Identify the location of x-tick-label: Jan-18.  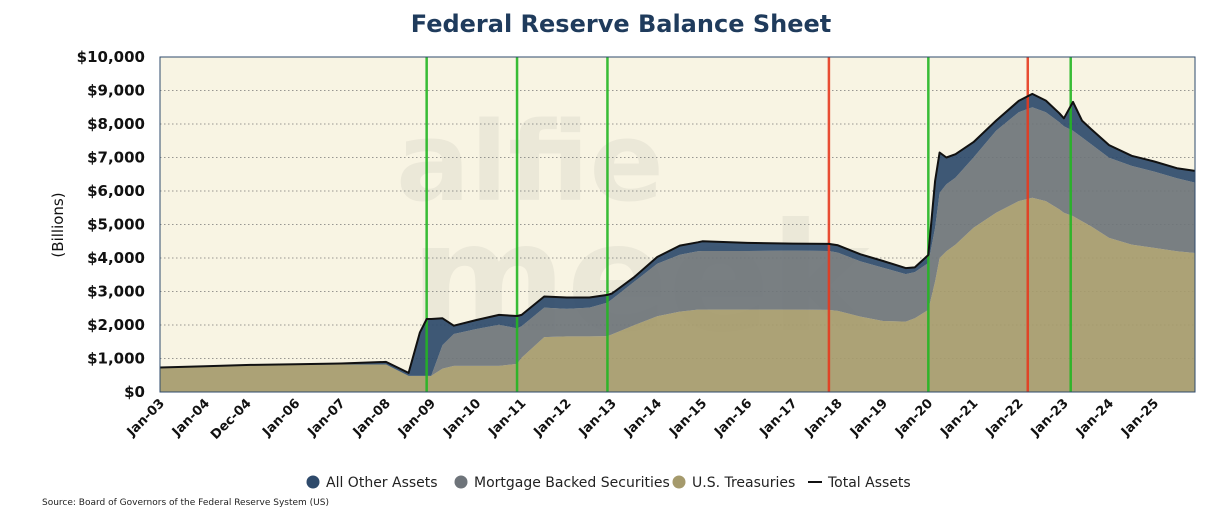
(824, 418).